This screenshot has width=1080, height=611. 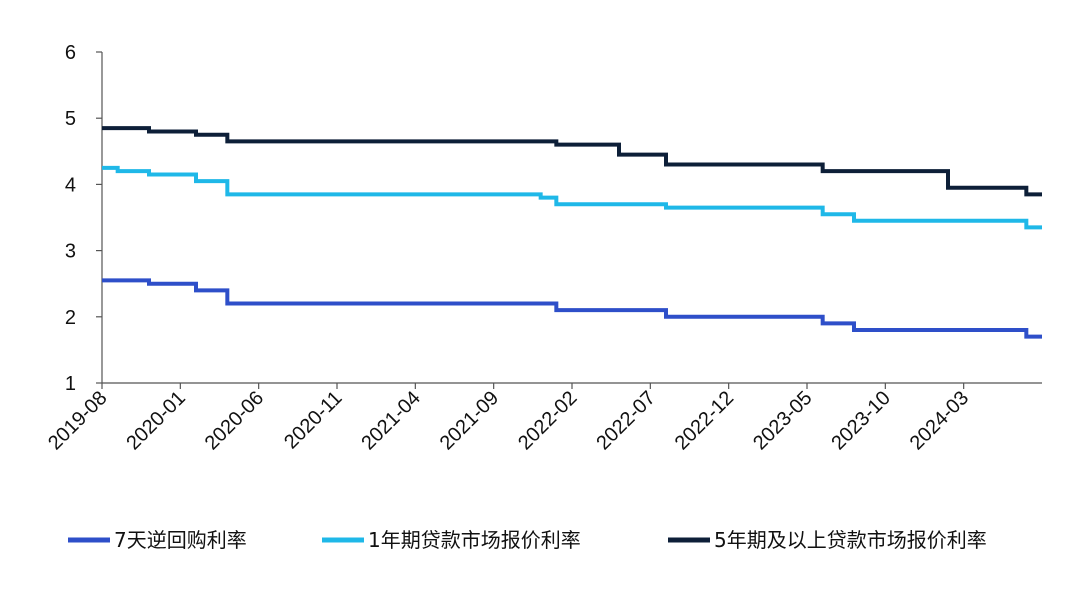 What do you see at coordinates (547, 420) in the screenshot?
I see `x-tick-label: 2022-02` at bounding box center [547, 420].